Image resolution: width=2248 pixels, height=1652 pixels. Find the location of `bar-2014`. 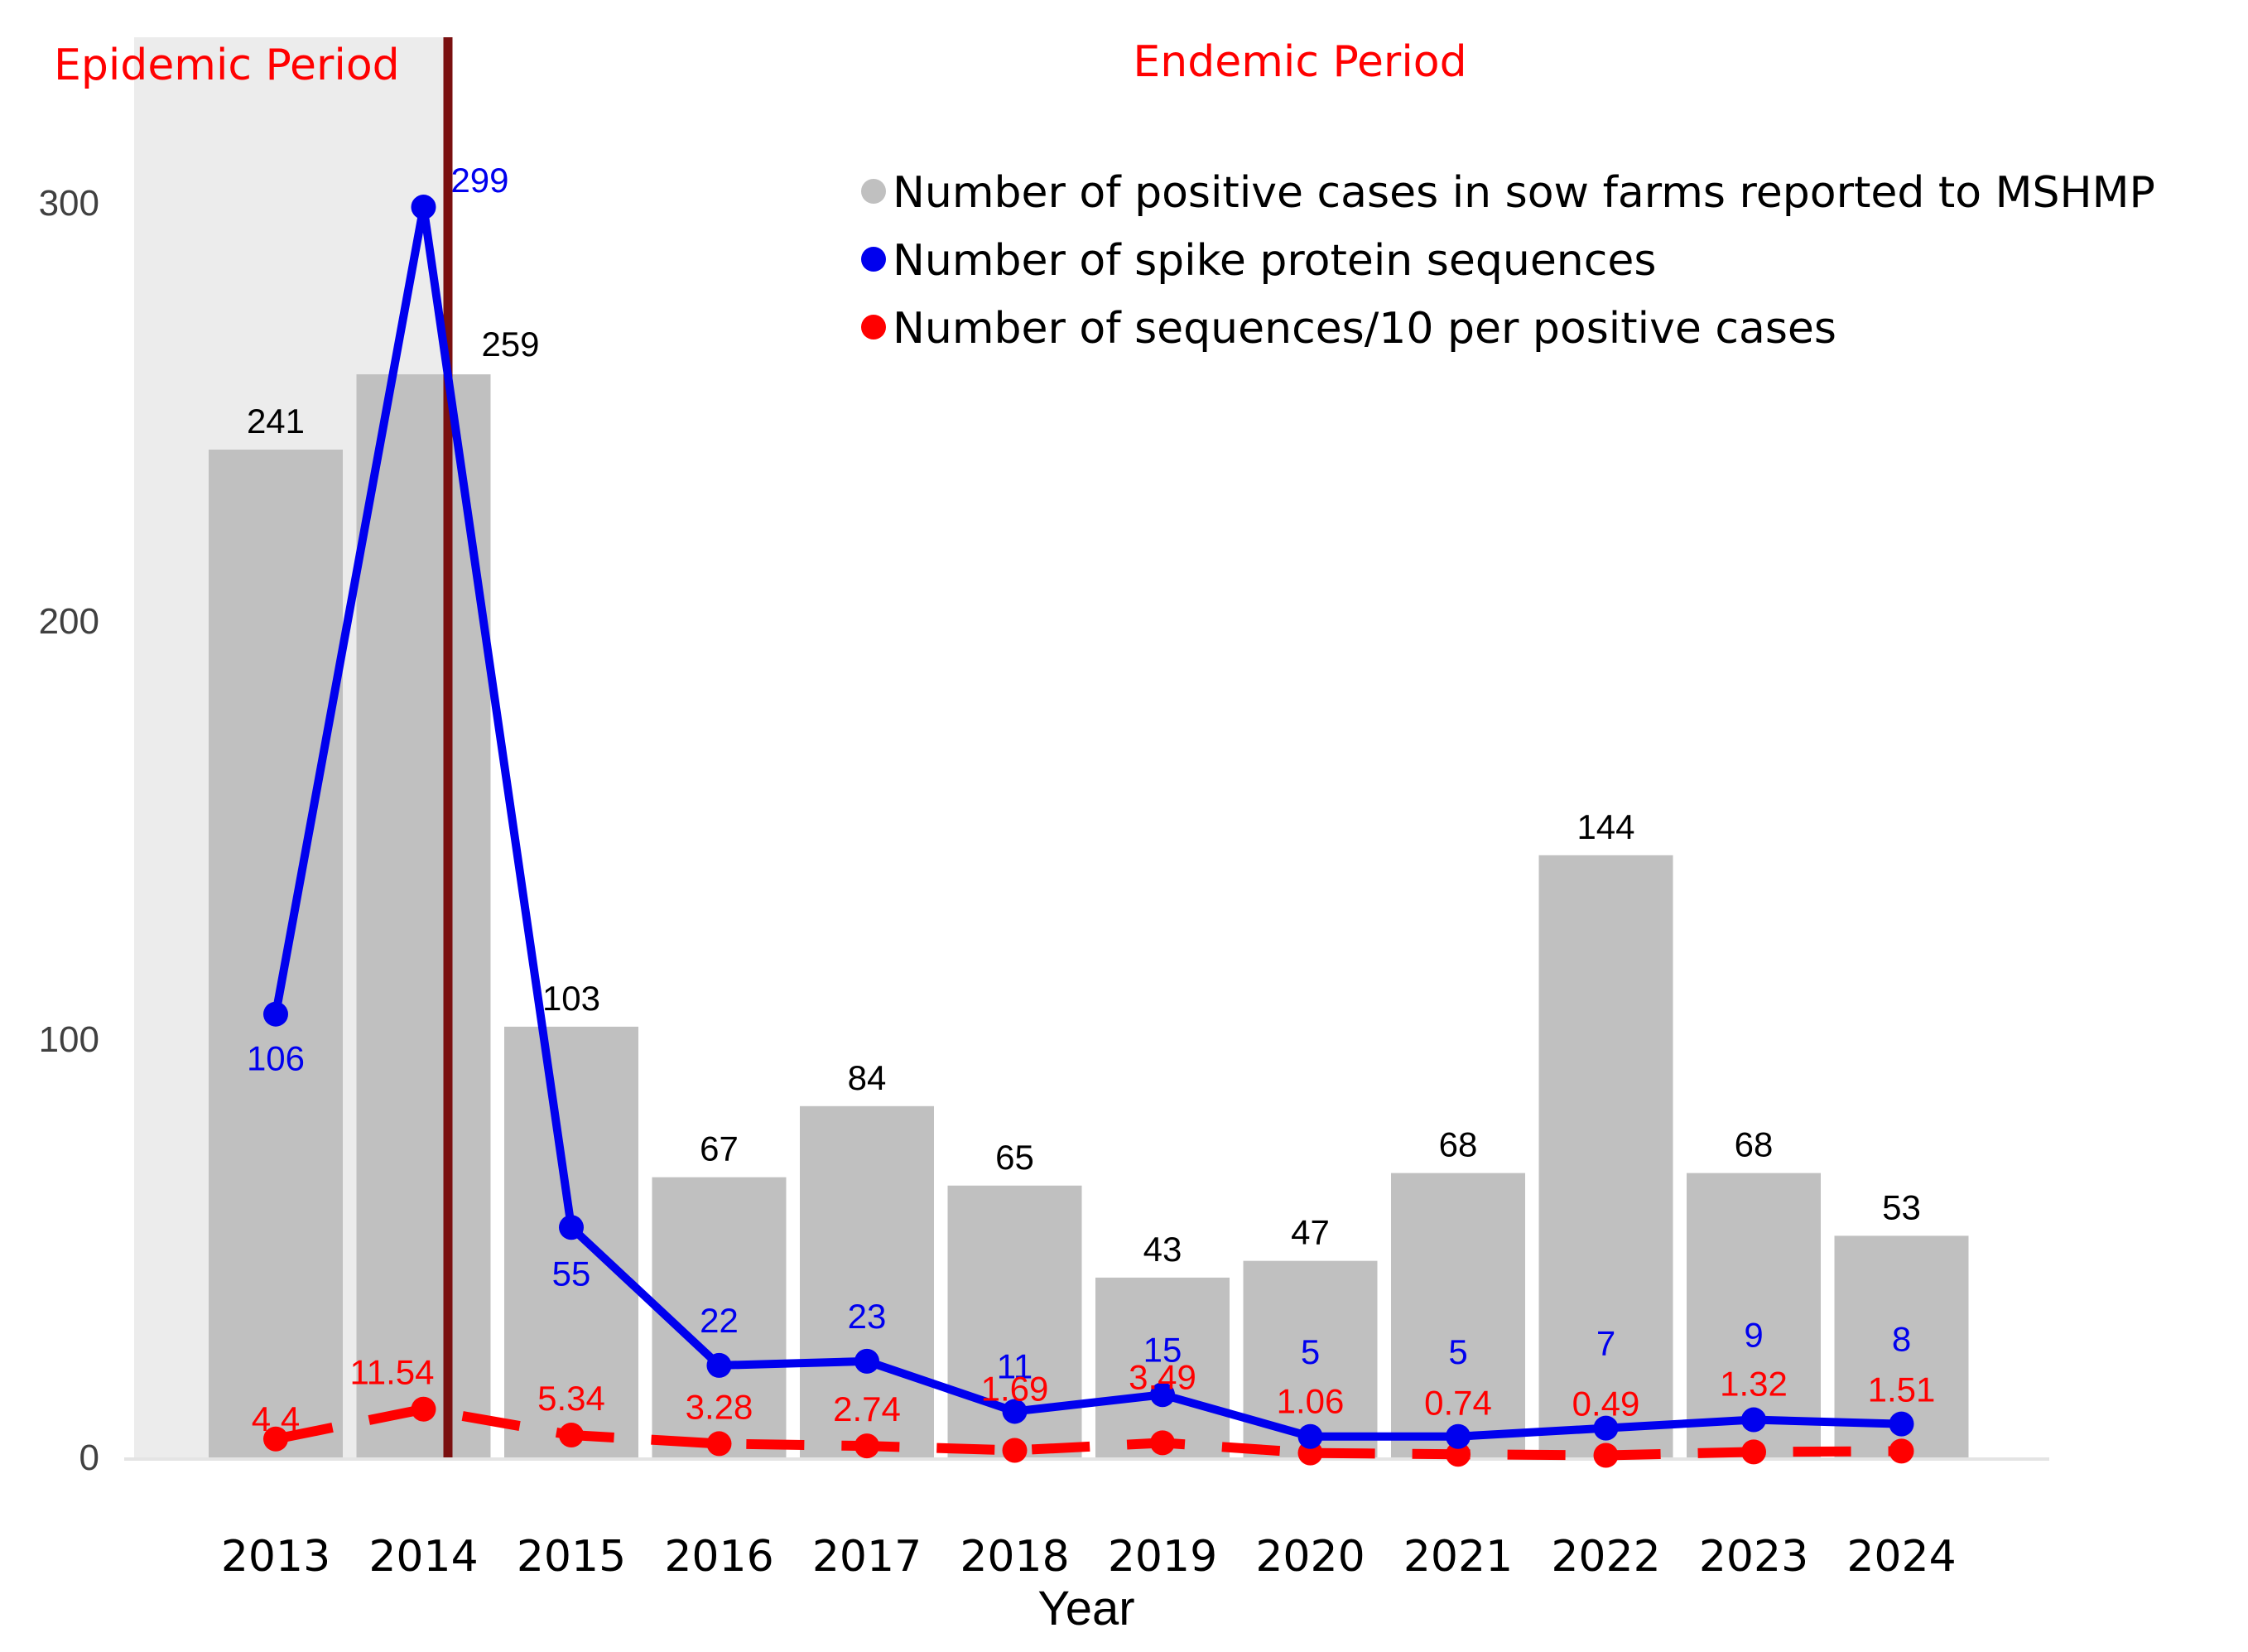

bar-2014 is located at coordinates (423, 915).